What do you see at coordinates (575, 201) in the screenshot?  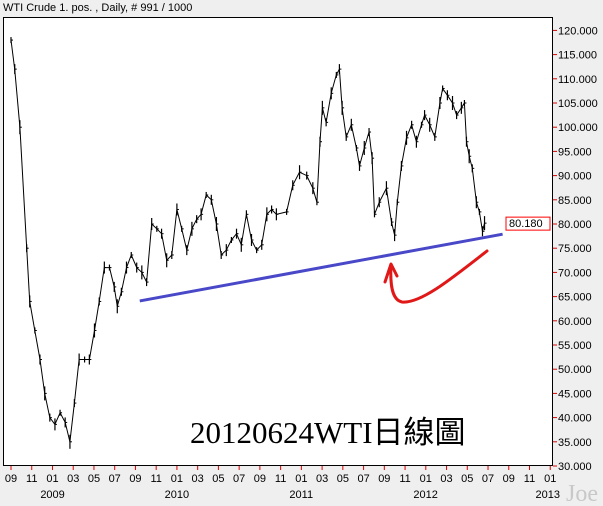 I see `y-tick-label: 85.000` at bounding box center [575, 201].